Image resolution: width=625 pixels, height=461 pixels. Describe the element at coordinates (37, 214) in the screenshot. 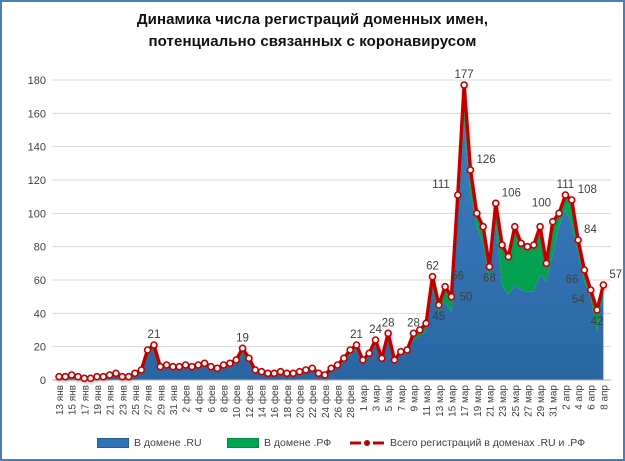

I see `y-tick-label: 100` at that location.